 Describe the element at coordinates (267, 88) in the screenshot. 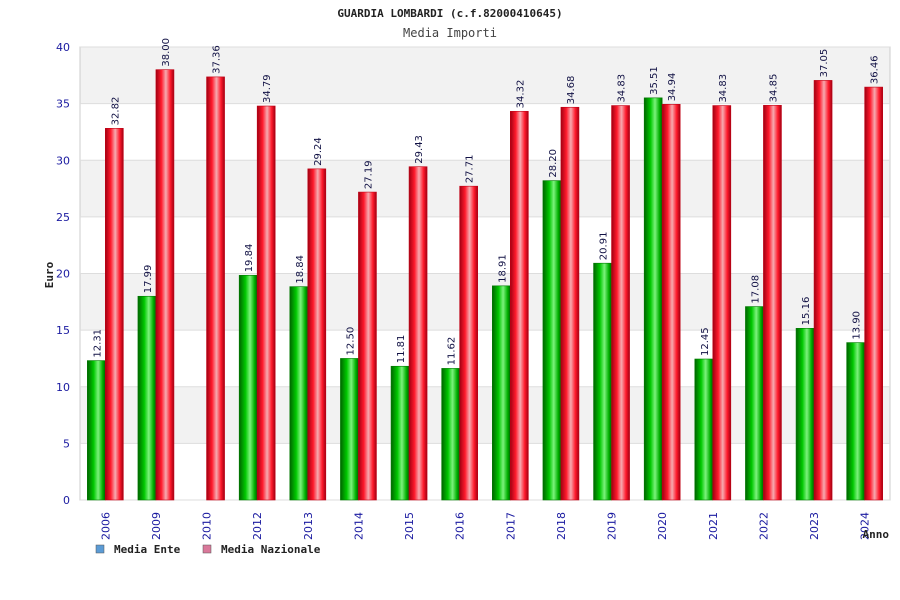

I see `data-label-media-nazionale-2012: 34.79` at that location.